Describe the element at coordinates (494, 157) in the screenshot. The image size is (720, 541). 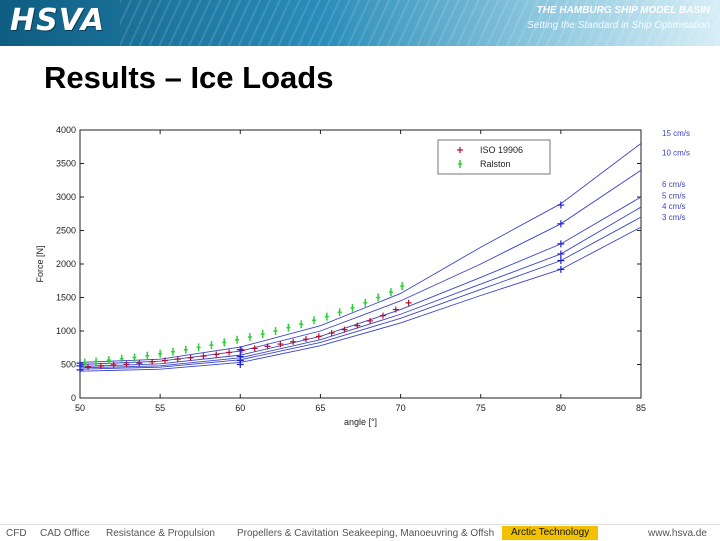
I see `legend-box` at that location.